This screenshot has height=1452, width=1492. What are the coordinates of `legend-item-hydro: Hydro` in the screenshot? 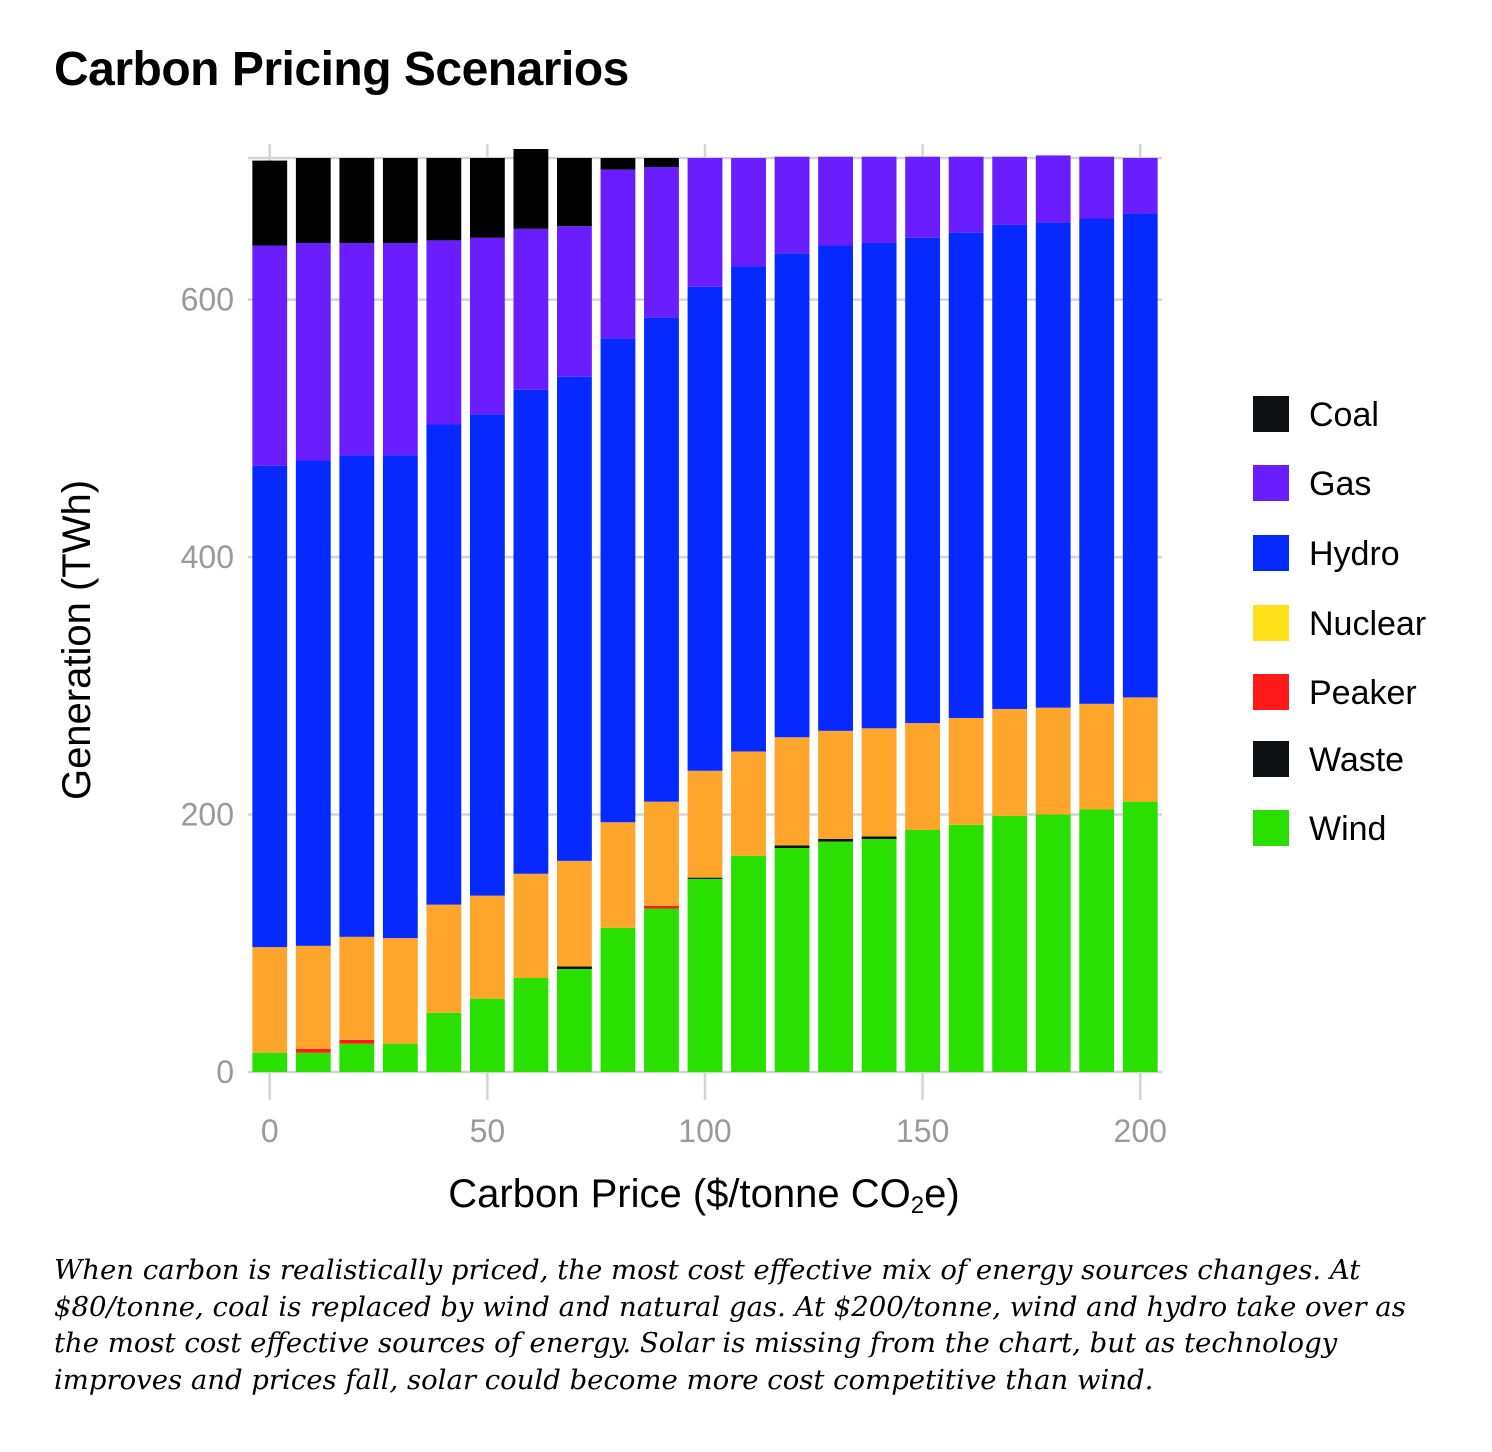 It's located at (1326, 554).